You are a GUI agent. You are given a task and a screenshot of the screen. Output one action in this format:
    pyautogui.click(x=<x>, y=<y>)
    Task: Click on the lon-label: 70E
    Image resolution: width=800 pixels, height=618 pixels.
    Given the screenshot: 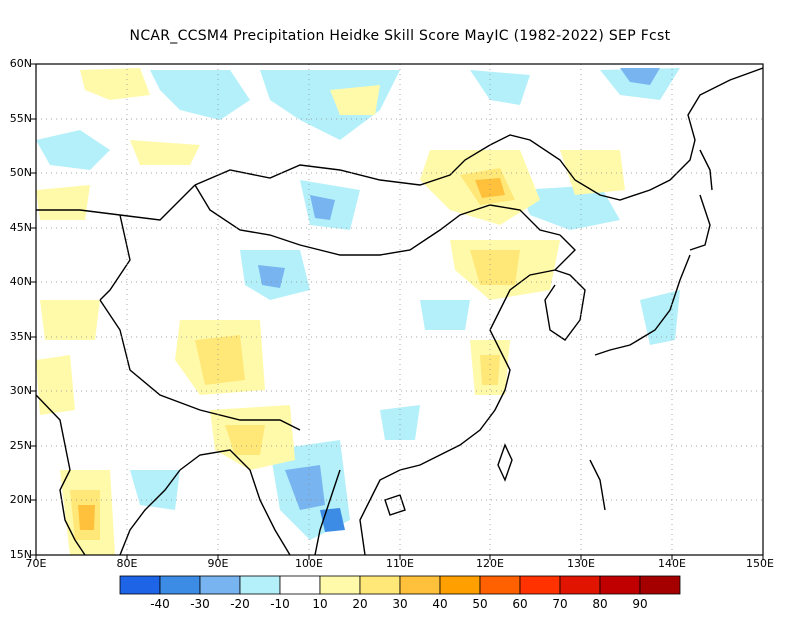 What is the action you would take?
    pyautogui.click(x=36, y=563)
    